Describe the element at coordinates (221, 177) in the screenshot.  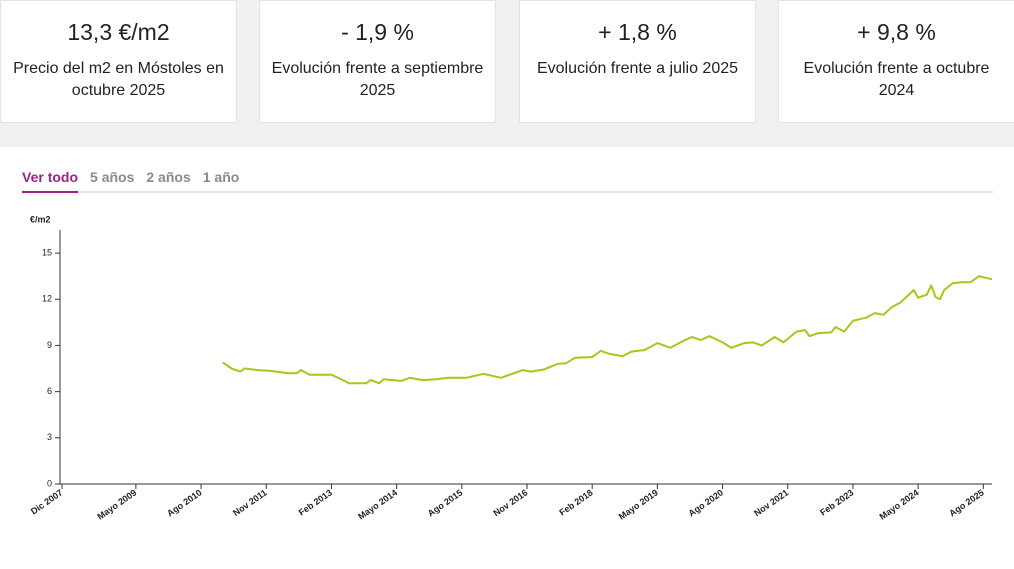
I see `tab: 1 año` at that location.